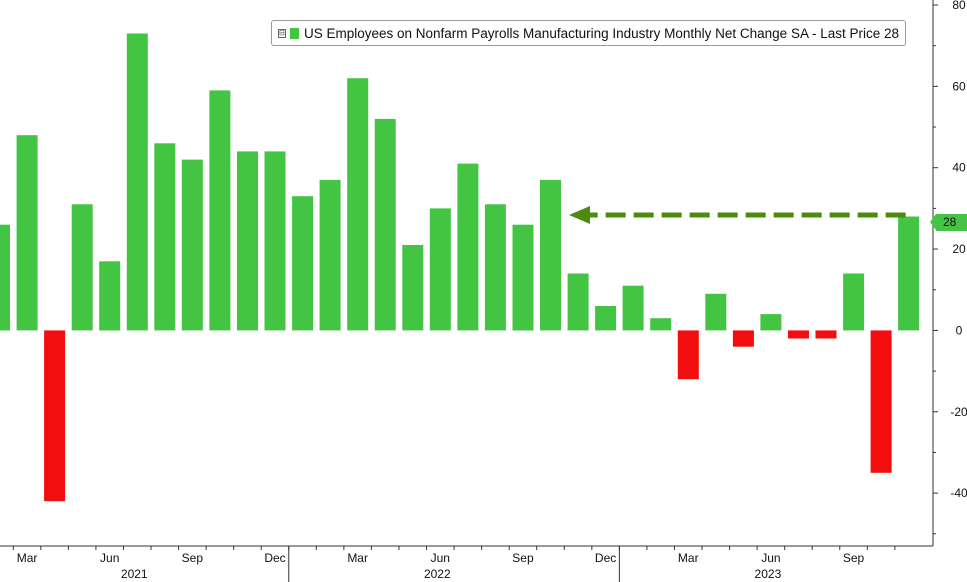  I want to click on y-tick-label: 80, so click(959, 6).